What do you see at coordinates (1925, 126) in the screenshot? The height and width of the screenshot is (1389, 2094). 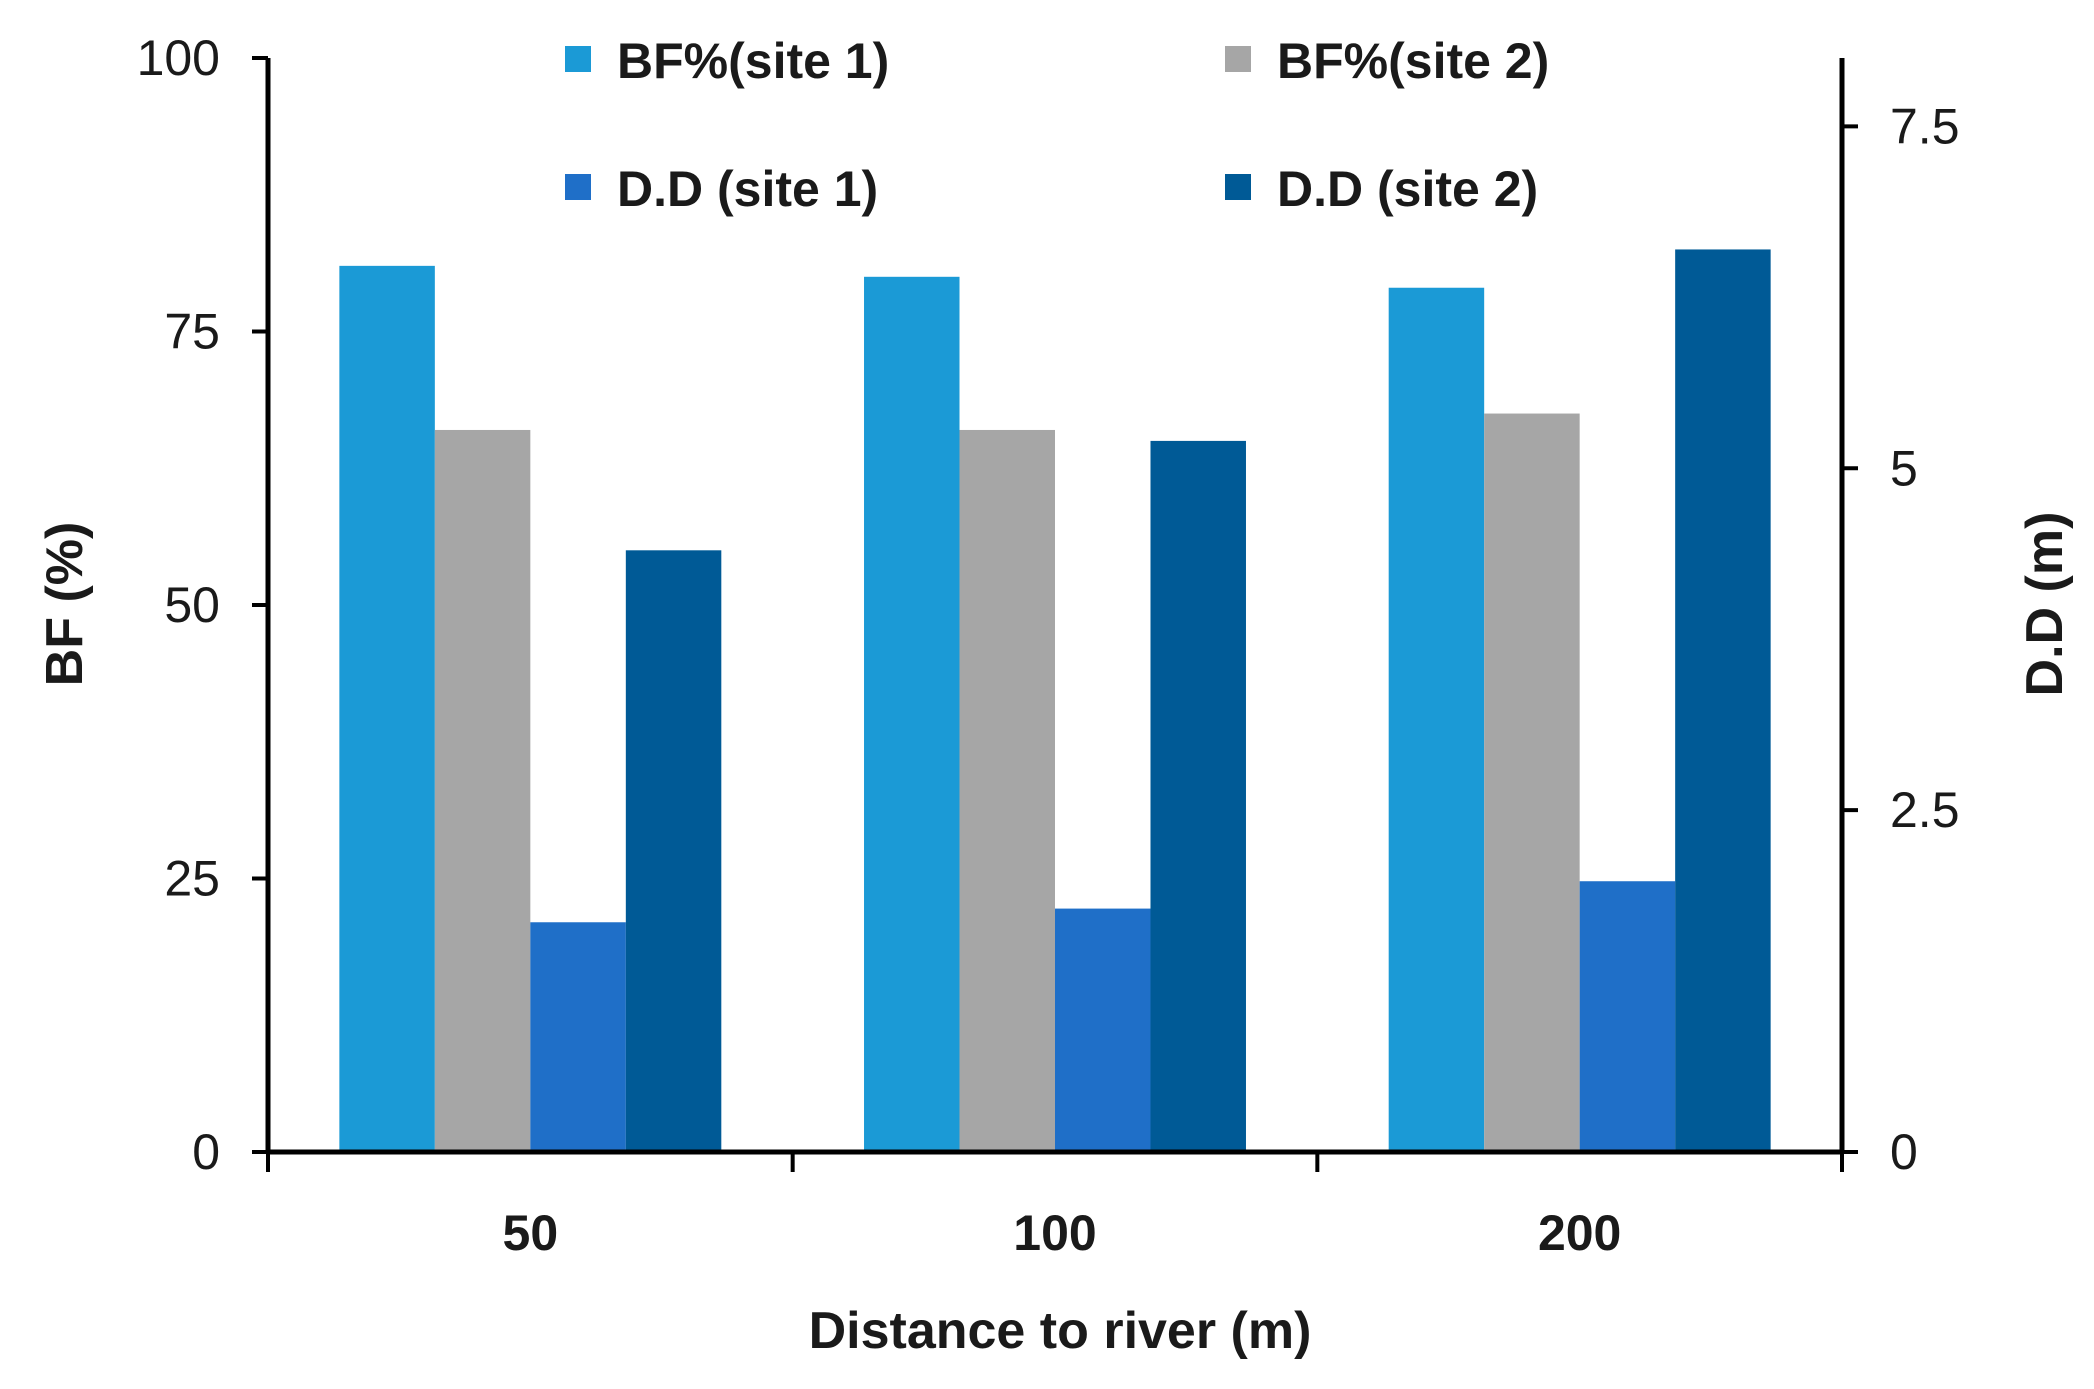 I see `right-tick-label: 7.5` at bounding box center [1925, 126].